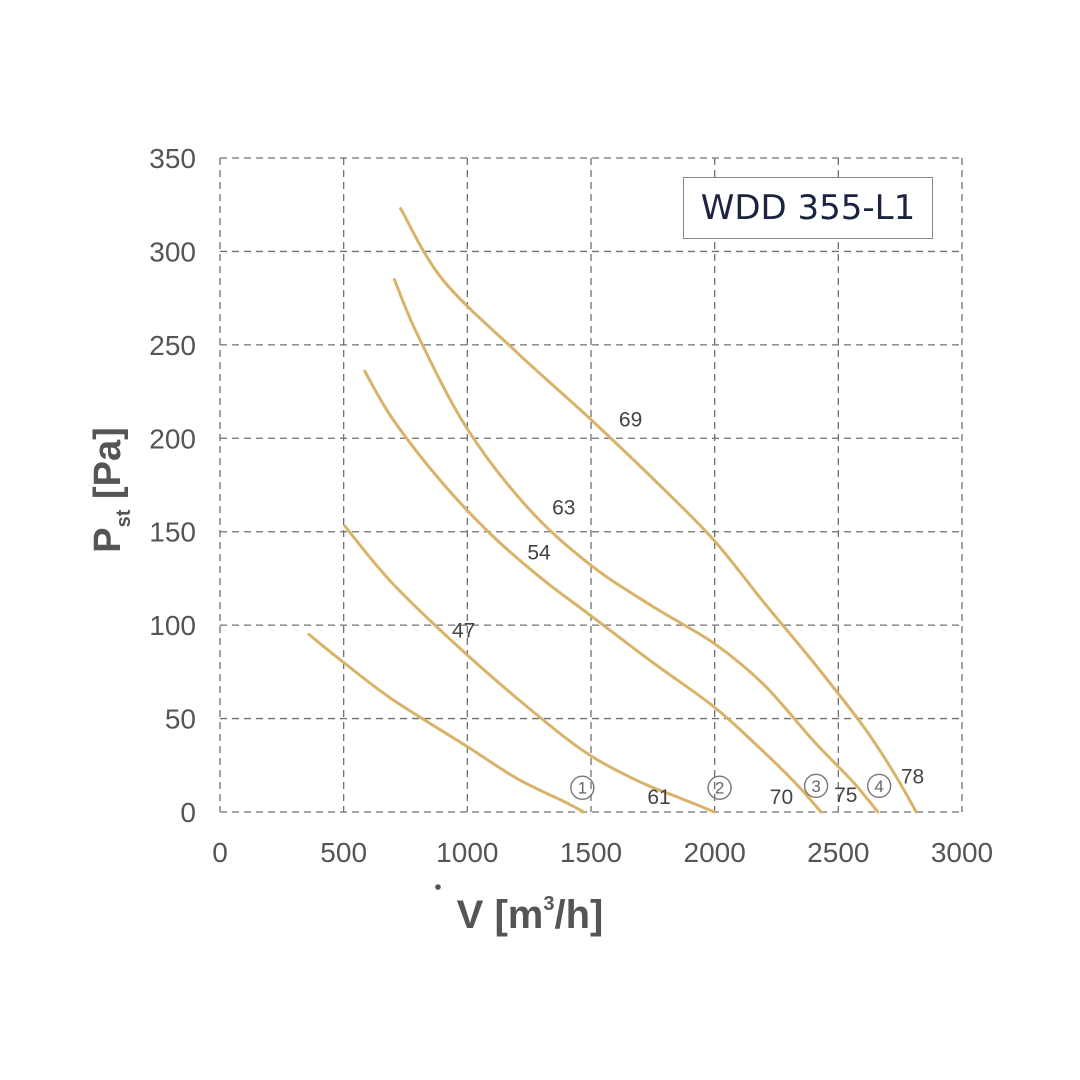 The height and width of the screenshot is (1080, 1080). Describe the element at coordinates (539, 552) in the screenshot. I see `curve-value-label: 54` at that location.